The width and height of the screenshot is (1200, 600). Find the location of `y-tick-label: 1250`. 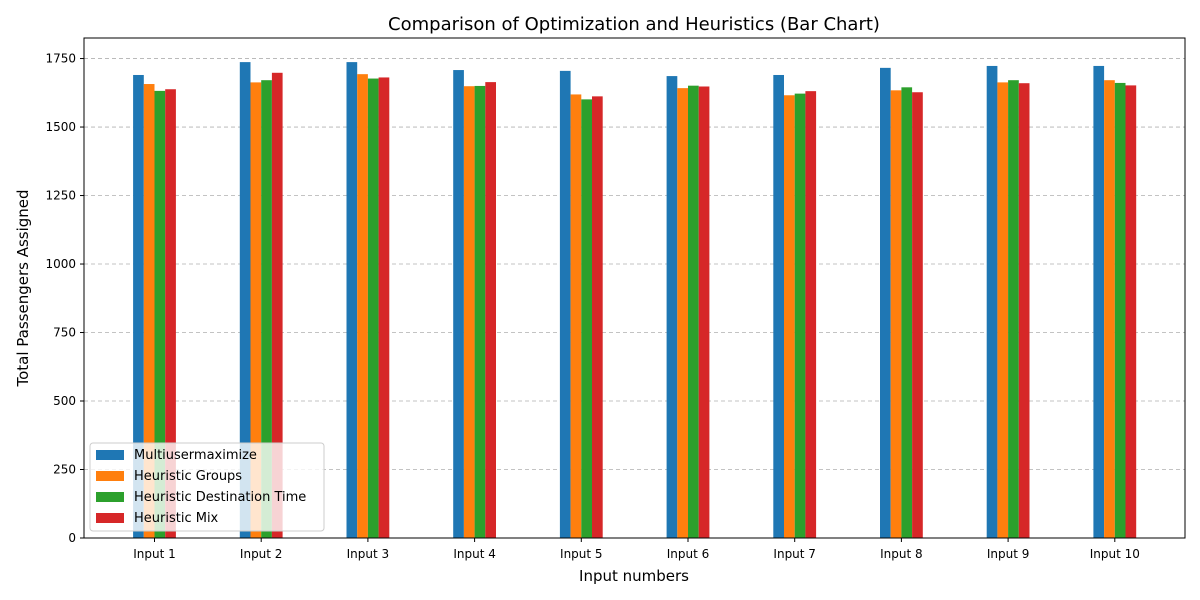

y-tick-label: 1250 is located at coordinates (60, 196).